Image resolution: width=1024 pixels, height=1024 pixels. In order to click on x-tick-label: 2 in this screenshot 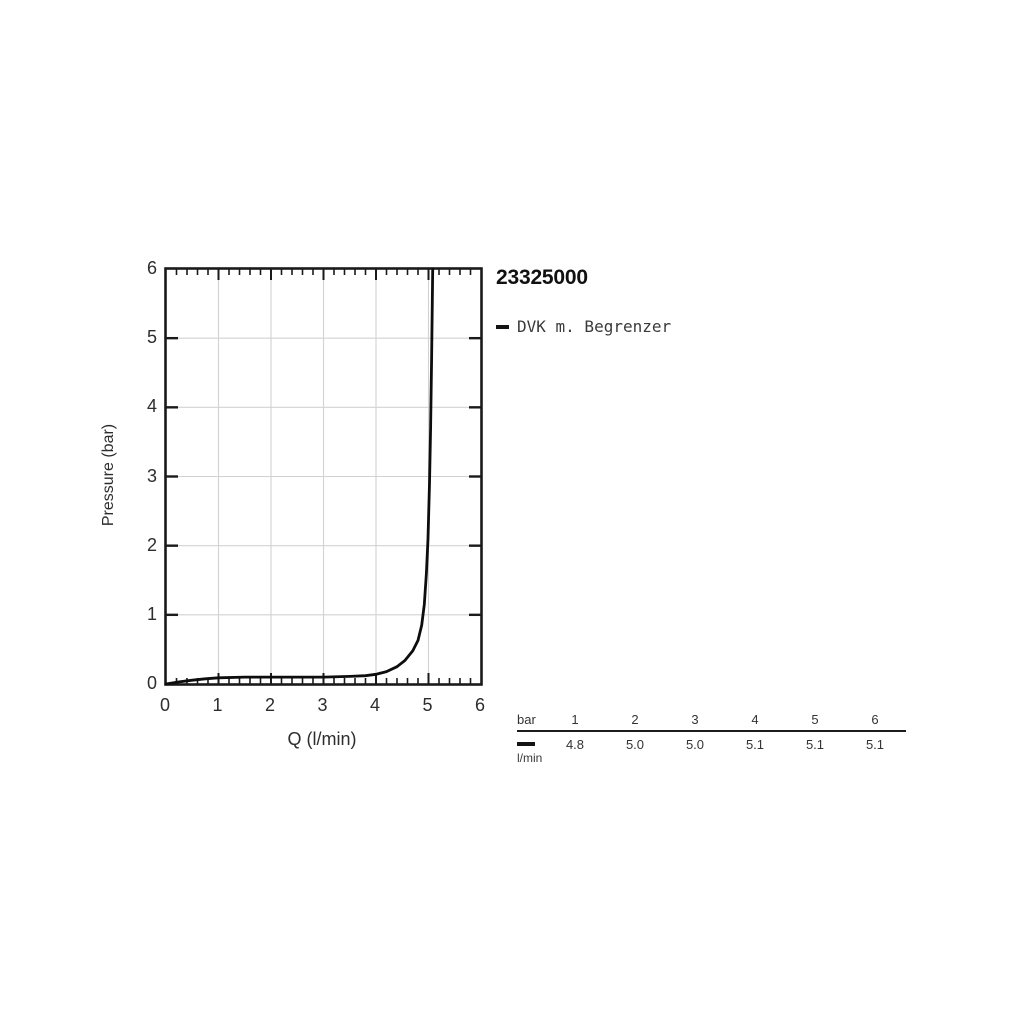, I will do `click(269, 705)`.